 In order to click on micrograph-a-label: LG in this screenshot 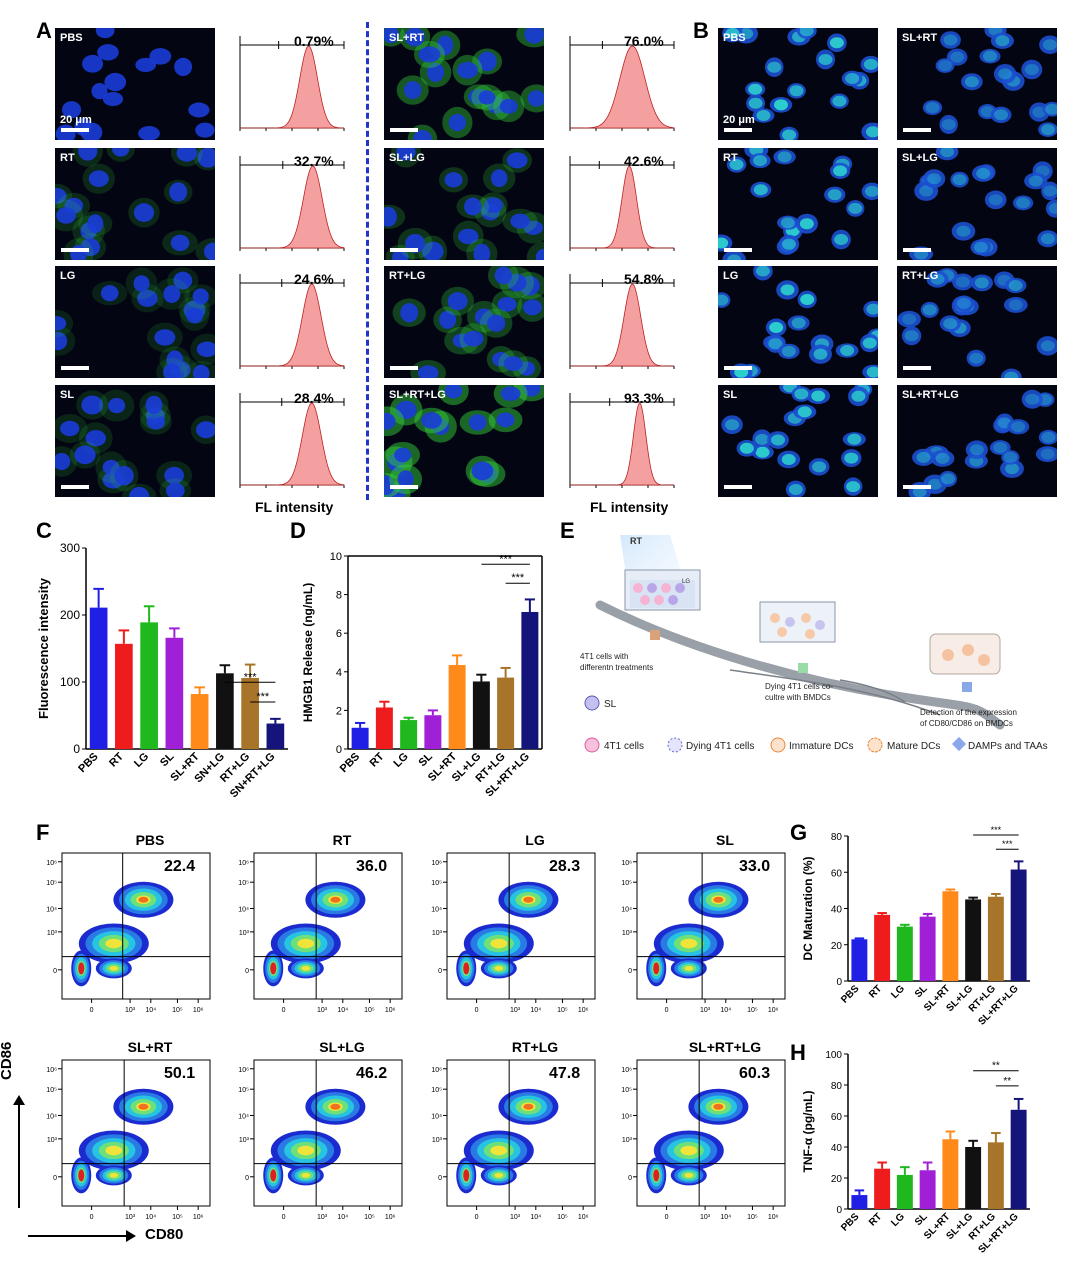, I will do `click(68, 276)`.